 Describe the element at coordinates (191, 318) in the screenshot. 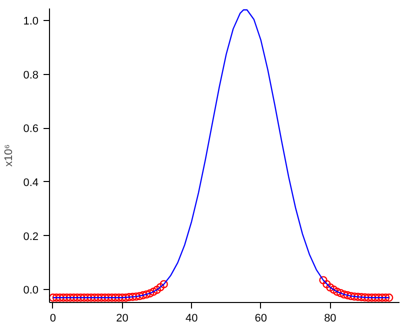

I see `x-tick-label: 40` at that location.